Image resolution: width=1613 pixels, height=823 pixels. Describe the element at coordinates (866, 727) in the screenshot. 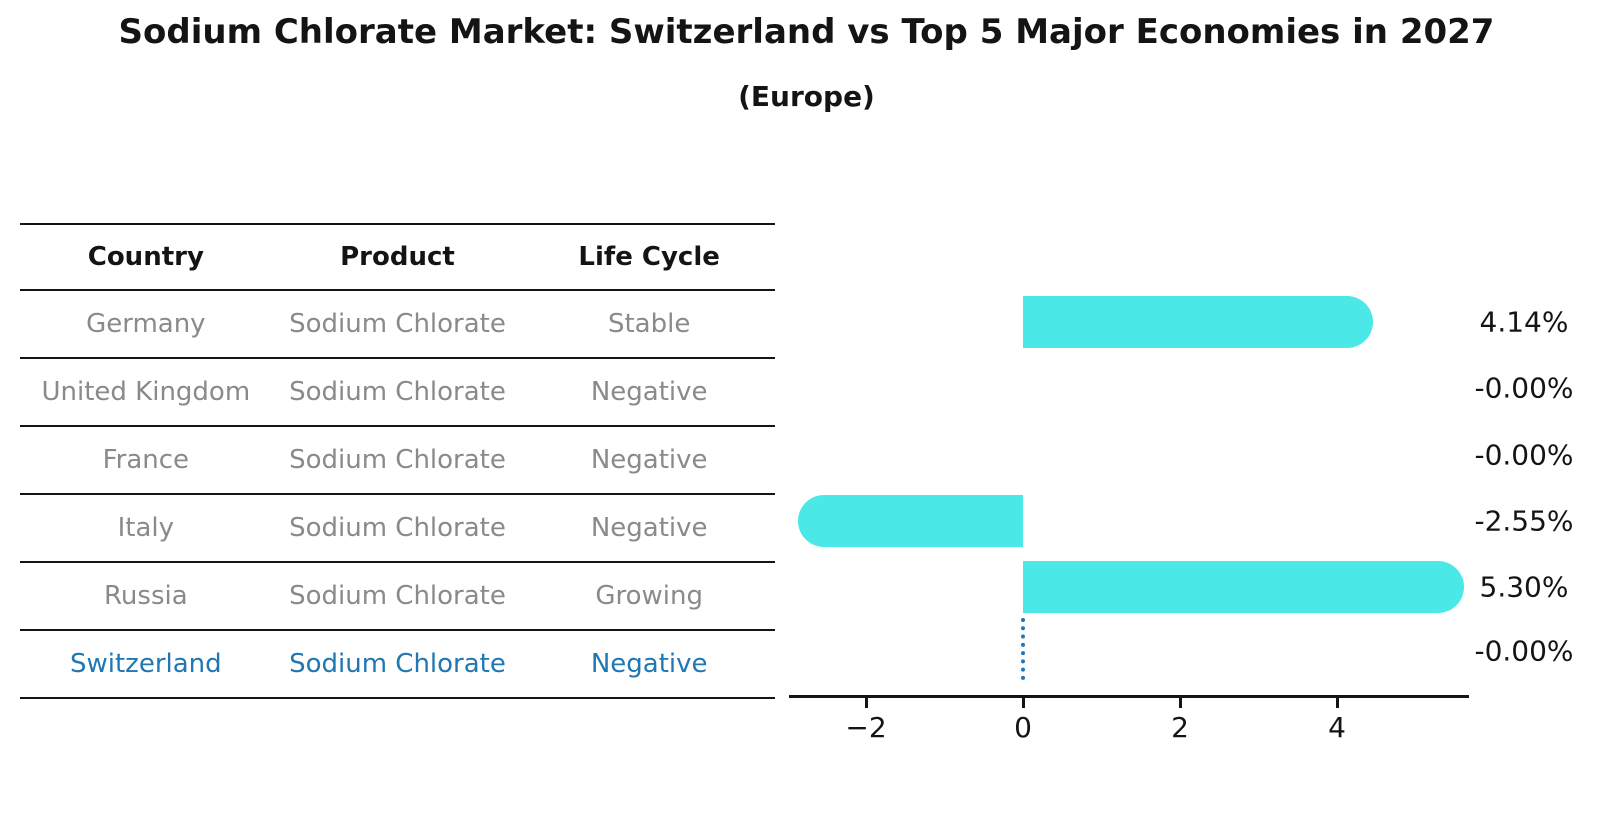

I see `x-axis-tick-label: −2` at that location.